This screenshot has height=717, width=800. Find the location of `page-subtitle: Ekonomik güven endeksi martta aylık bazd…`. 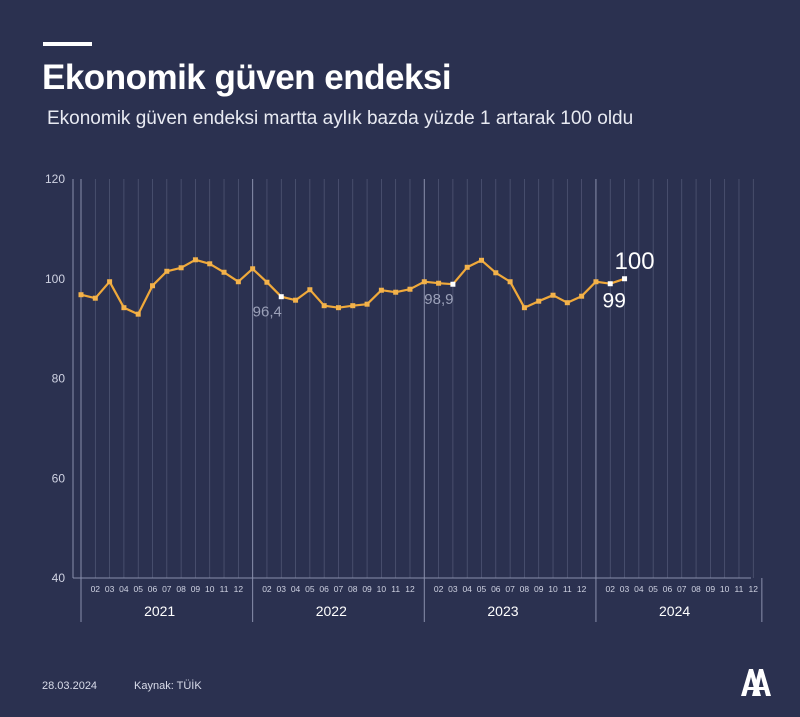

page-subtitle: Ekonomik güven endeksi martta aylık bazd… is located at coordinates (340, 118).